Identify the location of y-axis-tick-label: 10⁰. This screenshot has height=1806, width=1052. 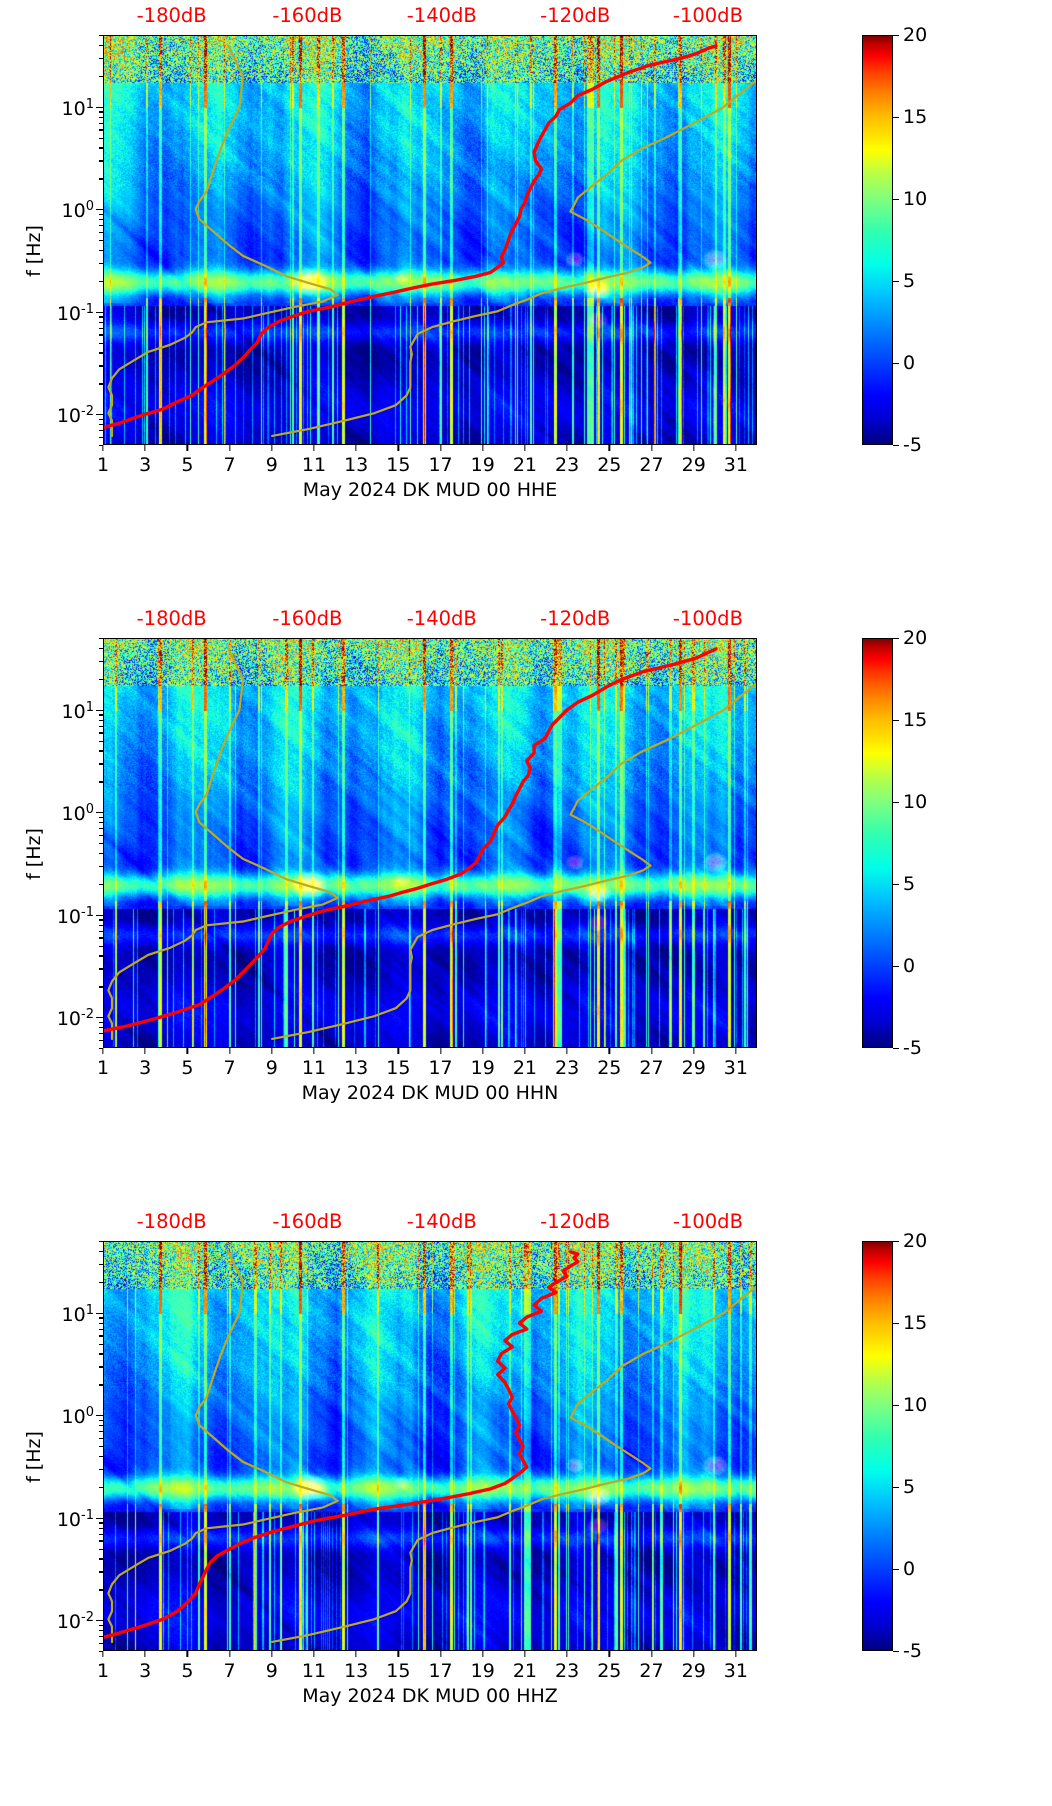
(77, 1416).